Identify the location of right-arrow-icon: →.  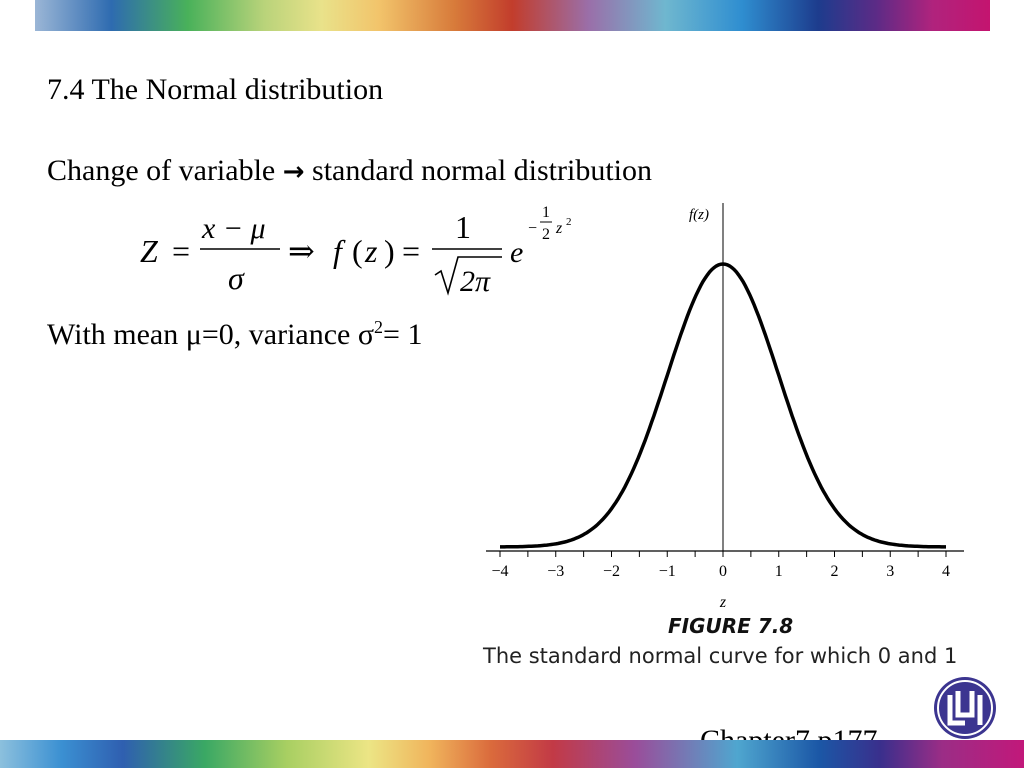
(293, 172).